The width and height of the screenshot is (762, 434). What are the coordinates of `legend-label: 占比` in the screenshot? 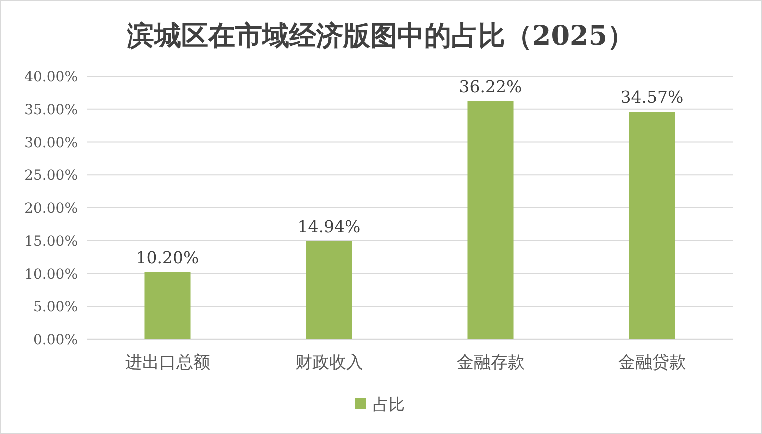 It's located at (389, 404).